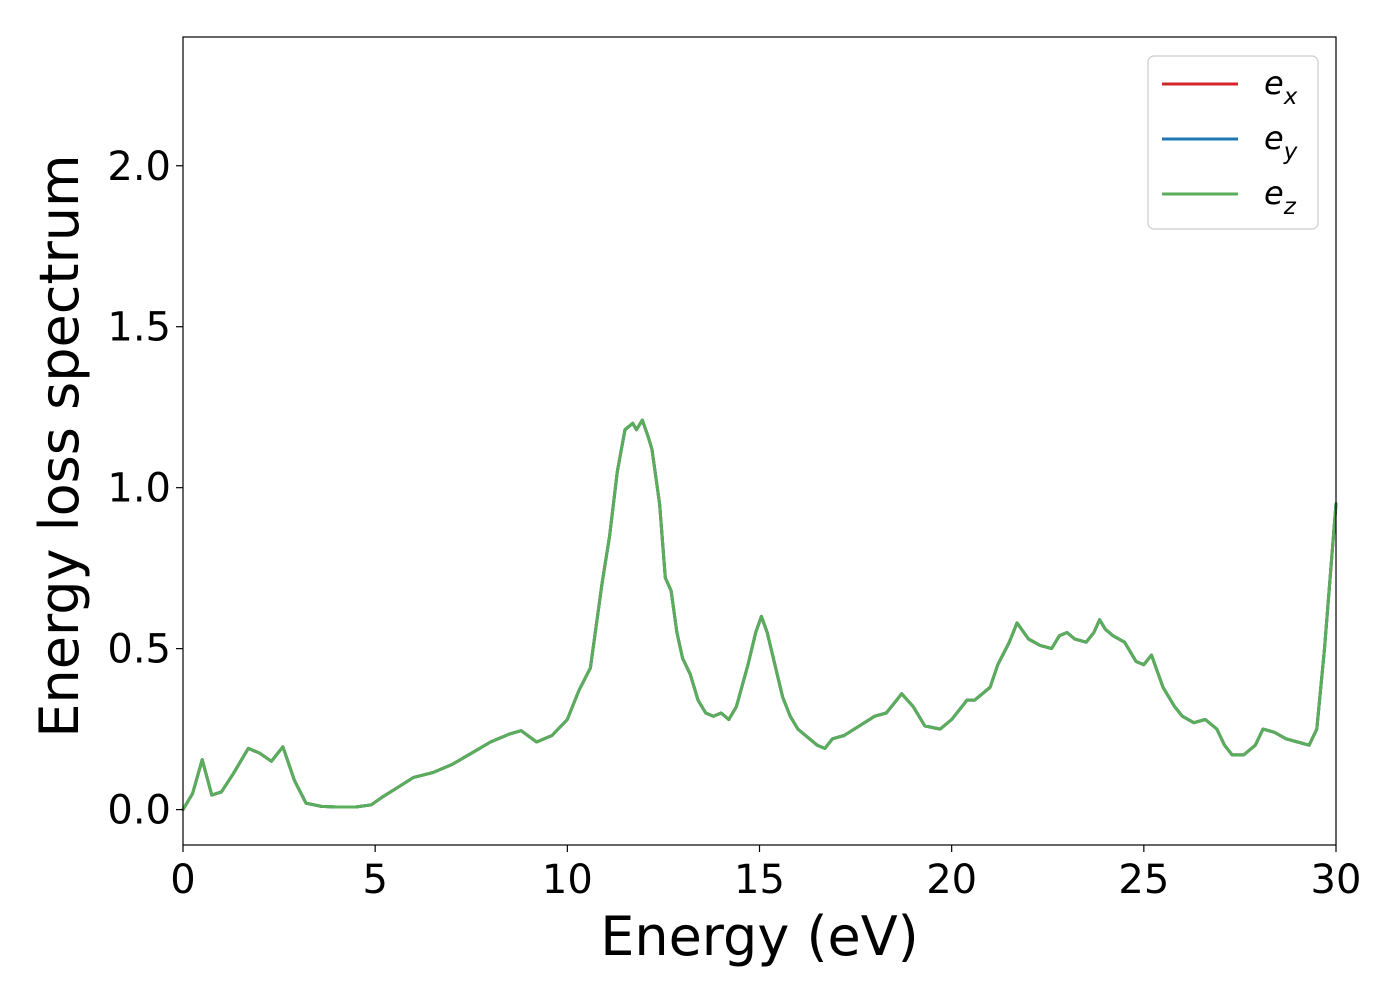  I want to click on x-tick-label: 10, so click(567, 880).